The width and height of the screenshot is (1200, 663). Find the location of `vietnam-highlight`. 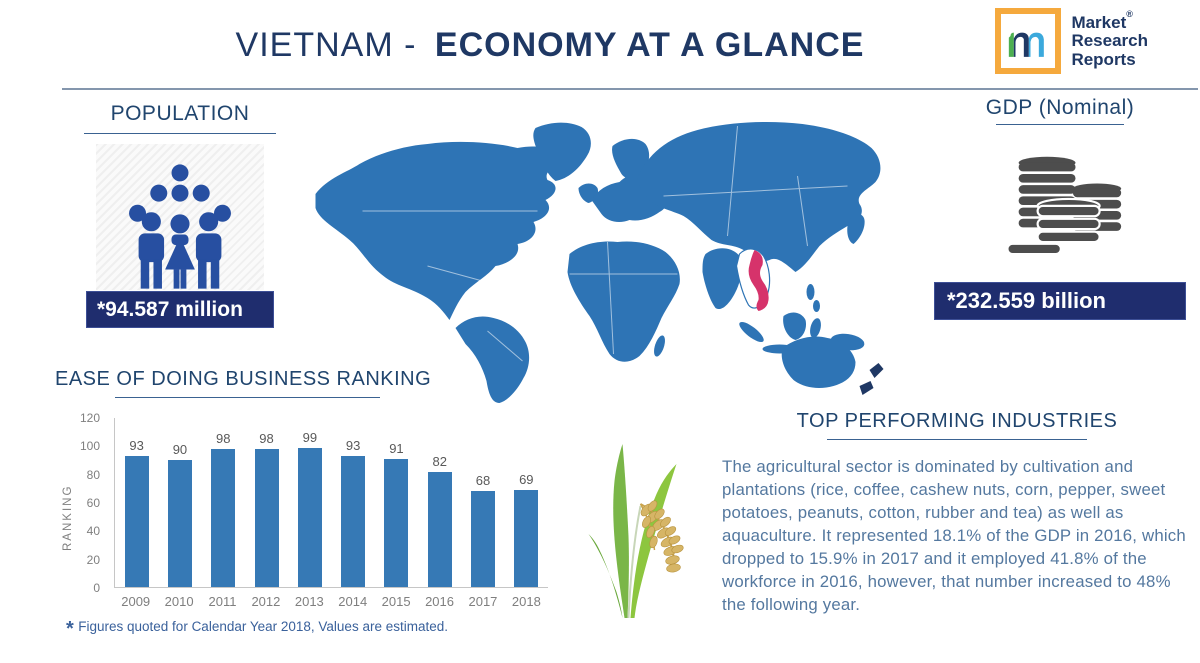

vietnam-highlight is located at coordinates (758, 280).